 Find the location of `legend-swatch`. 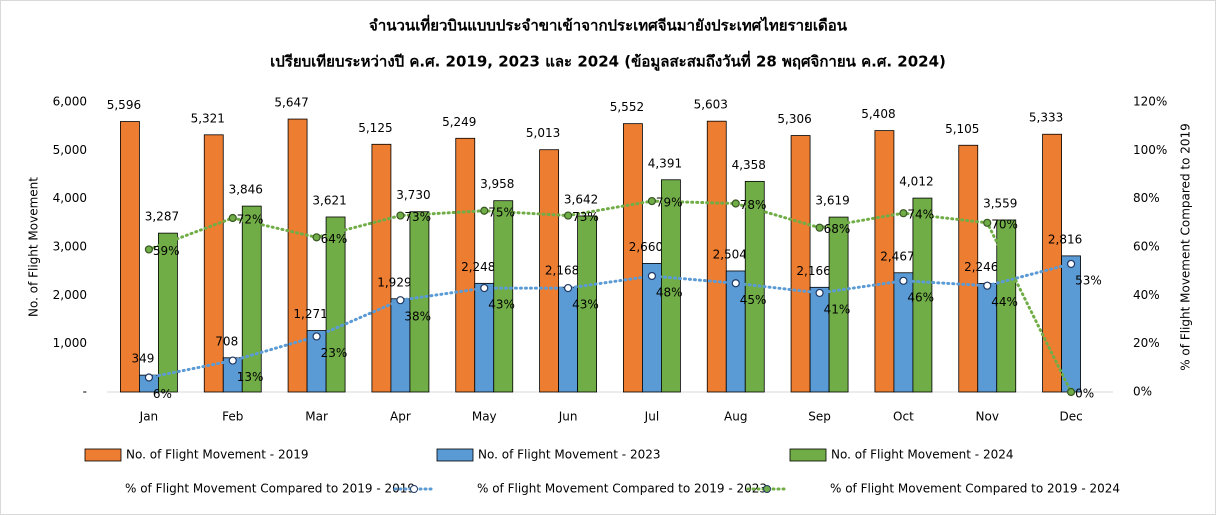

legend-swatch is located at coordinates (808, 455).